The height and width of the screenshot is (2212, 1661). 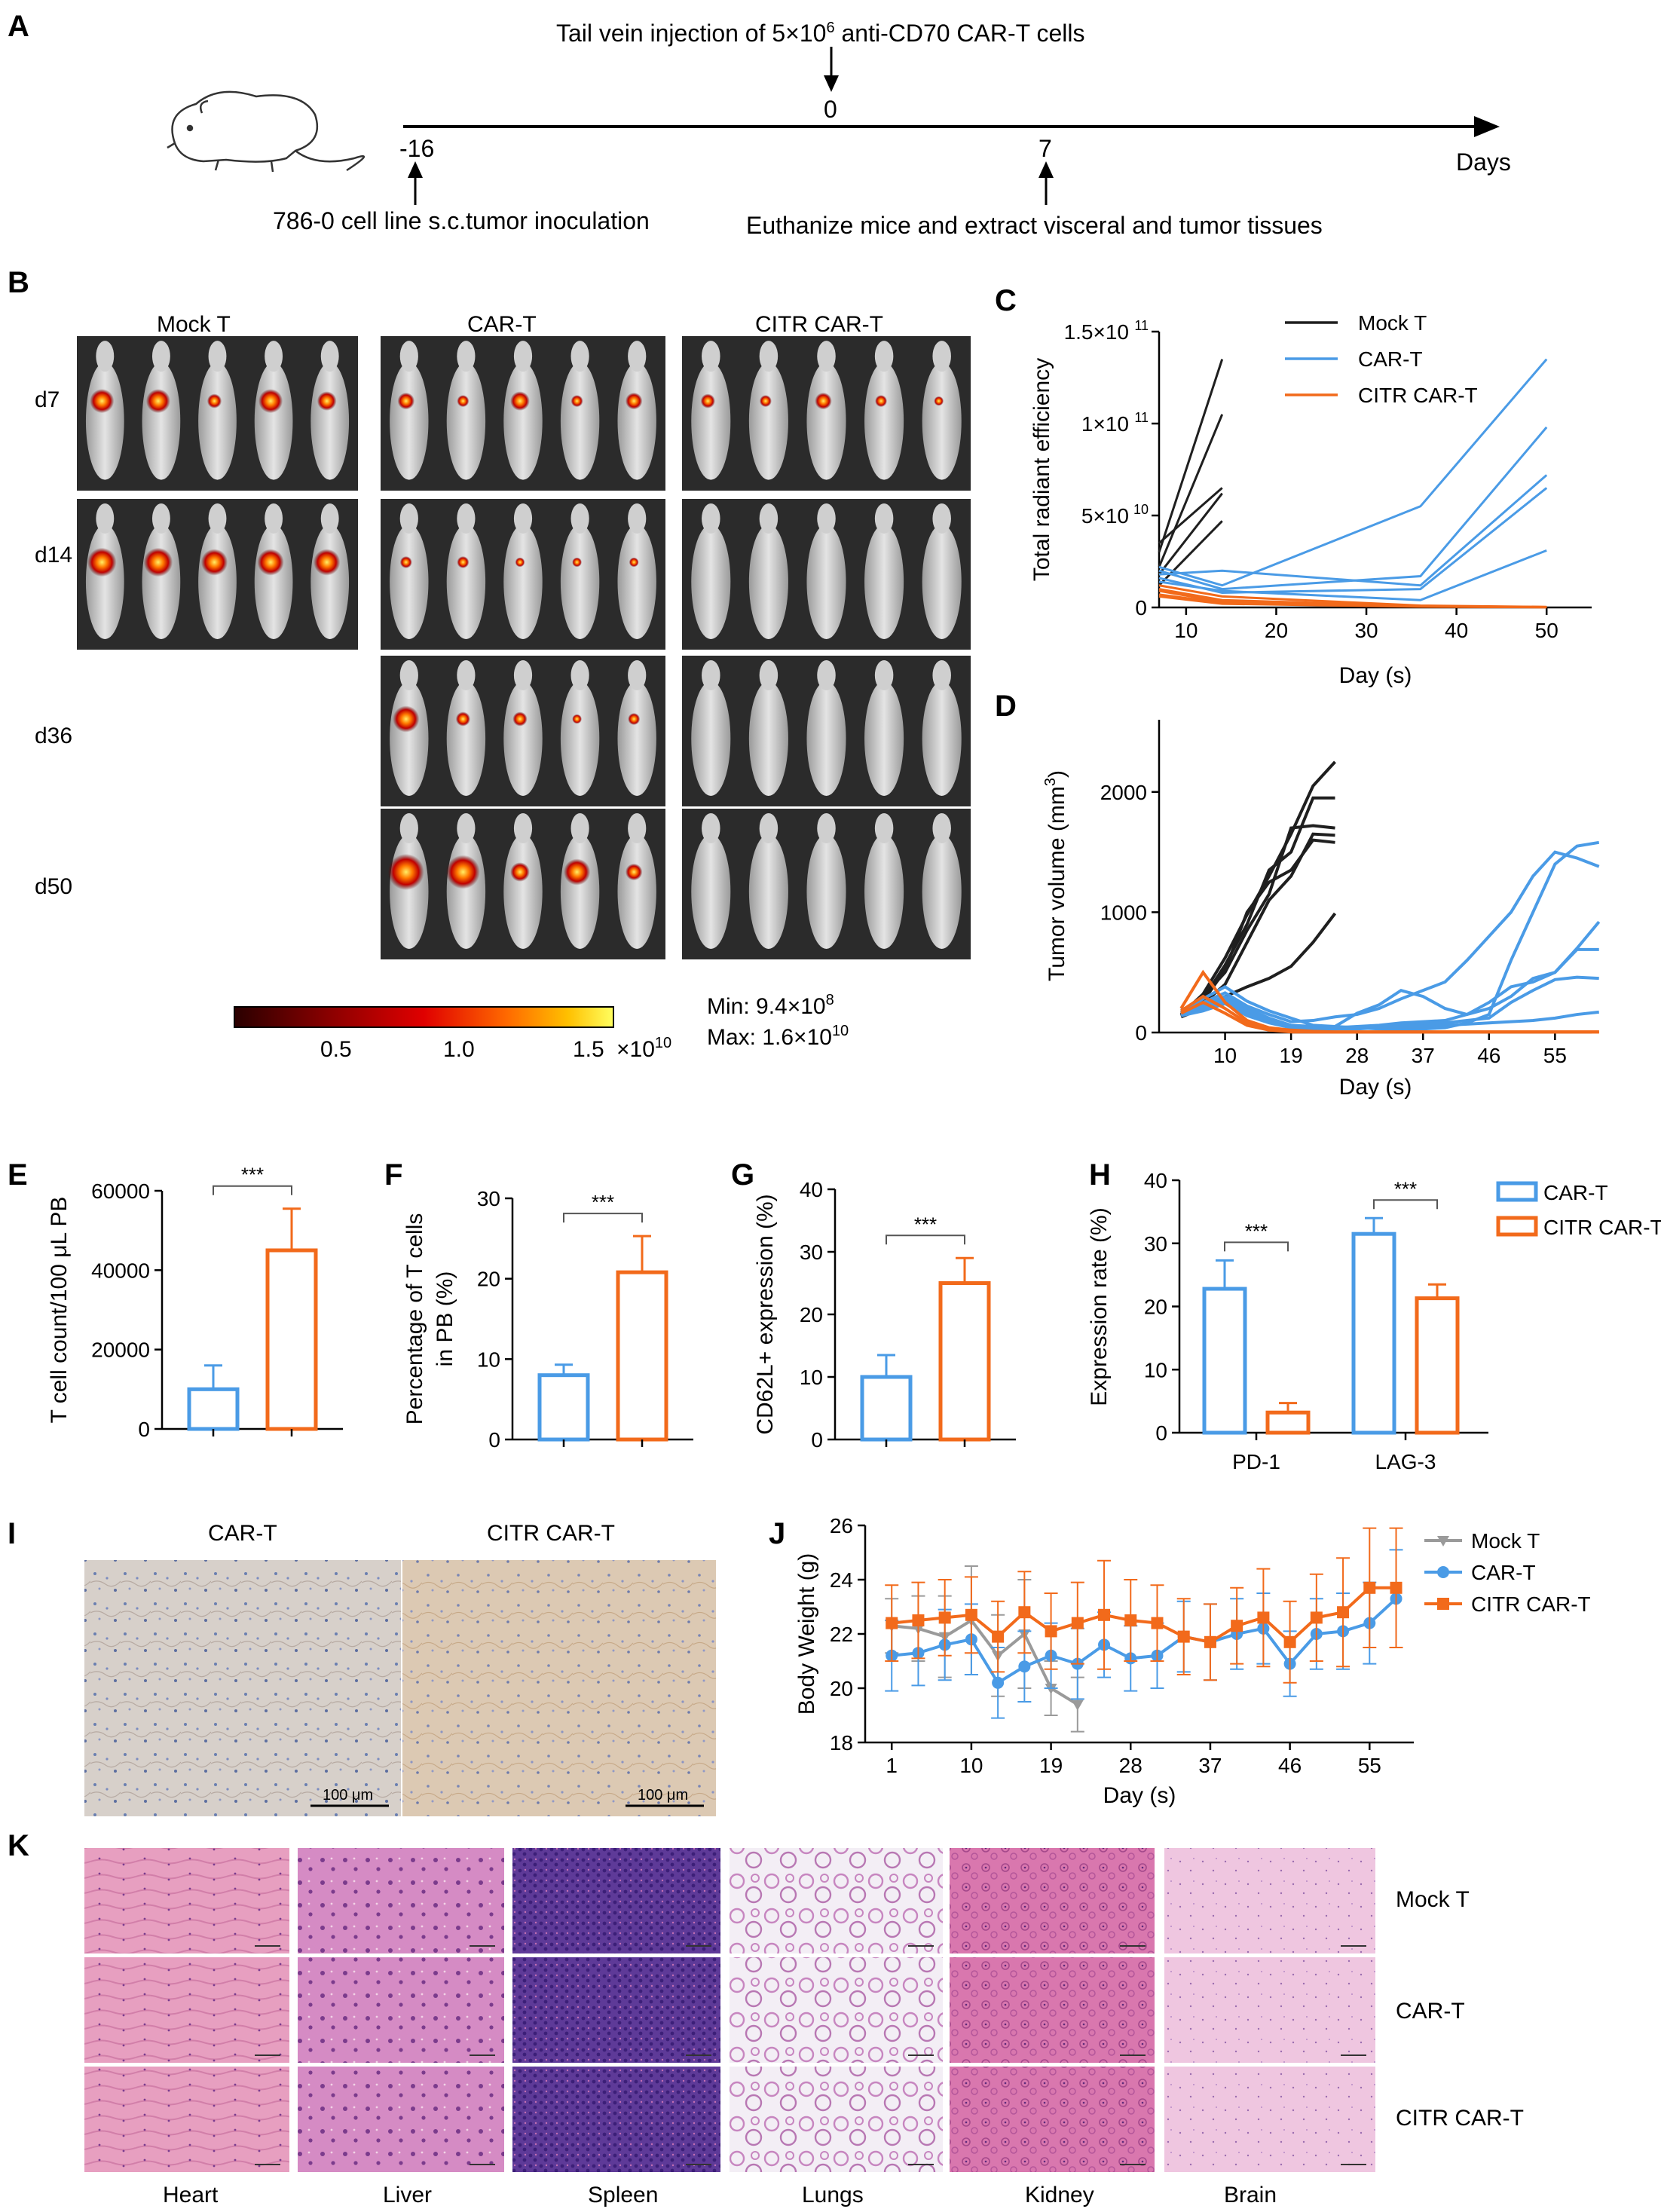 I want to click on he-group-label: CITR CAR-T, so click(x=1460, y=2119).